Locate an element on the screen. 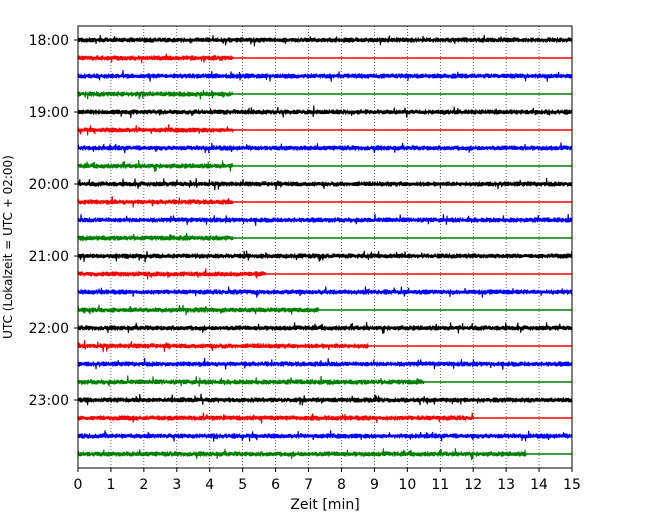 The height and width of the screenshot is (520, 650). x-tick-label: 2 is located at coordinates (143, 485).